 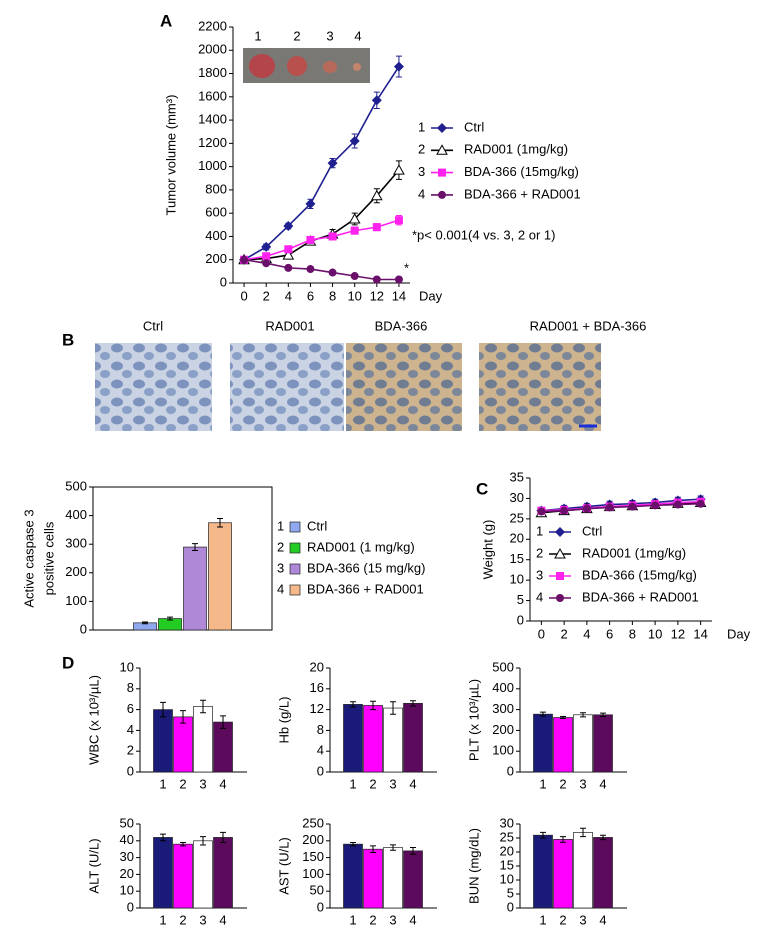 I want to click on y-tick-label: 2000, so click(x=212, y=49).